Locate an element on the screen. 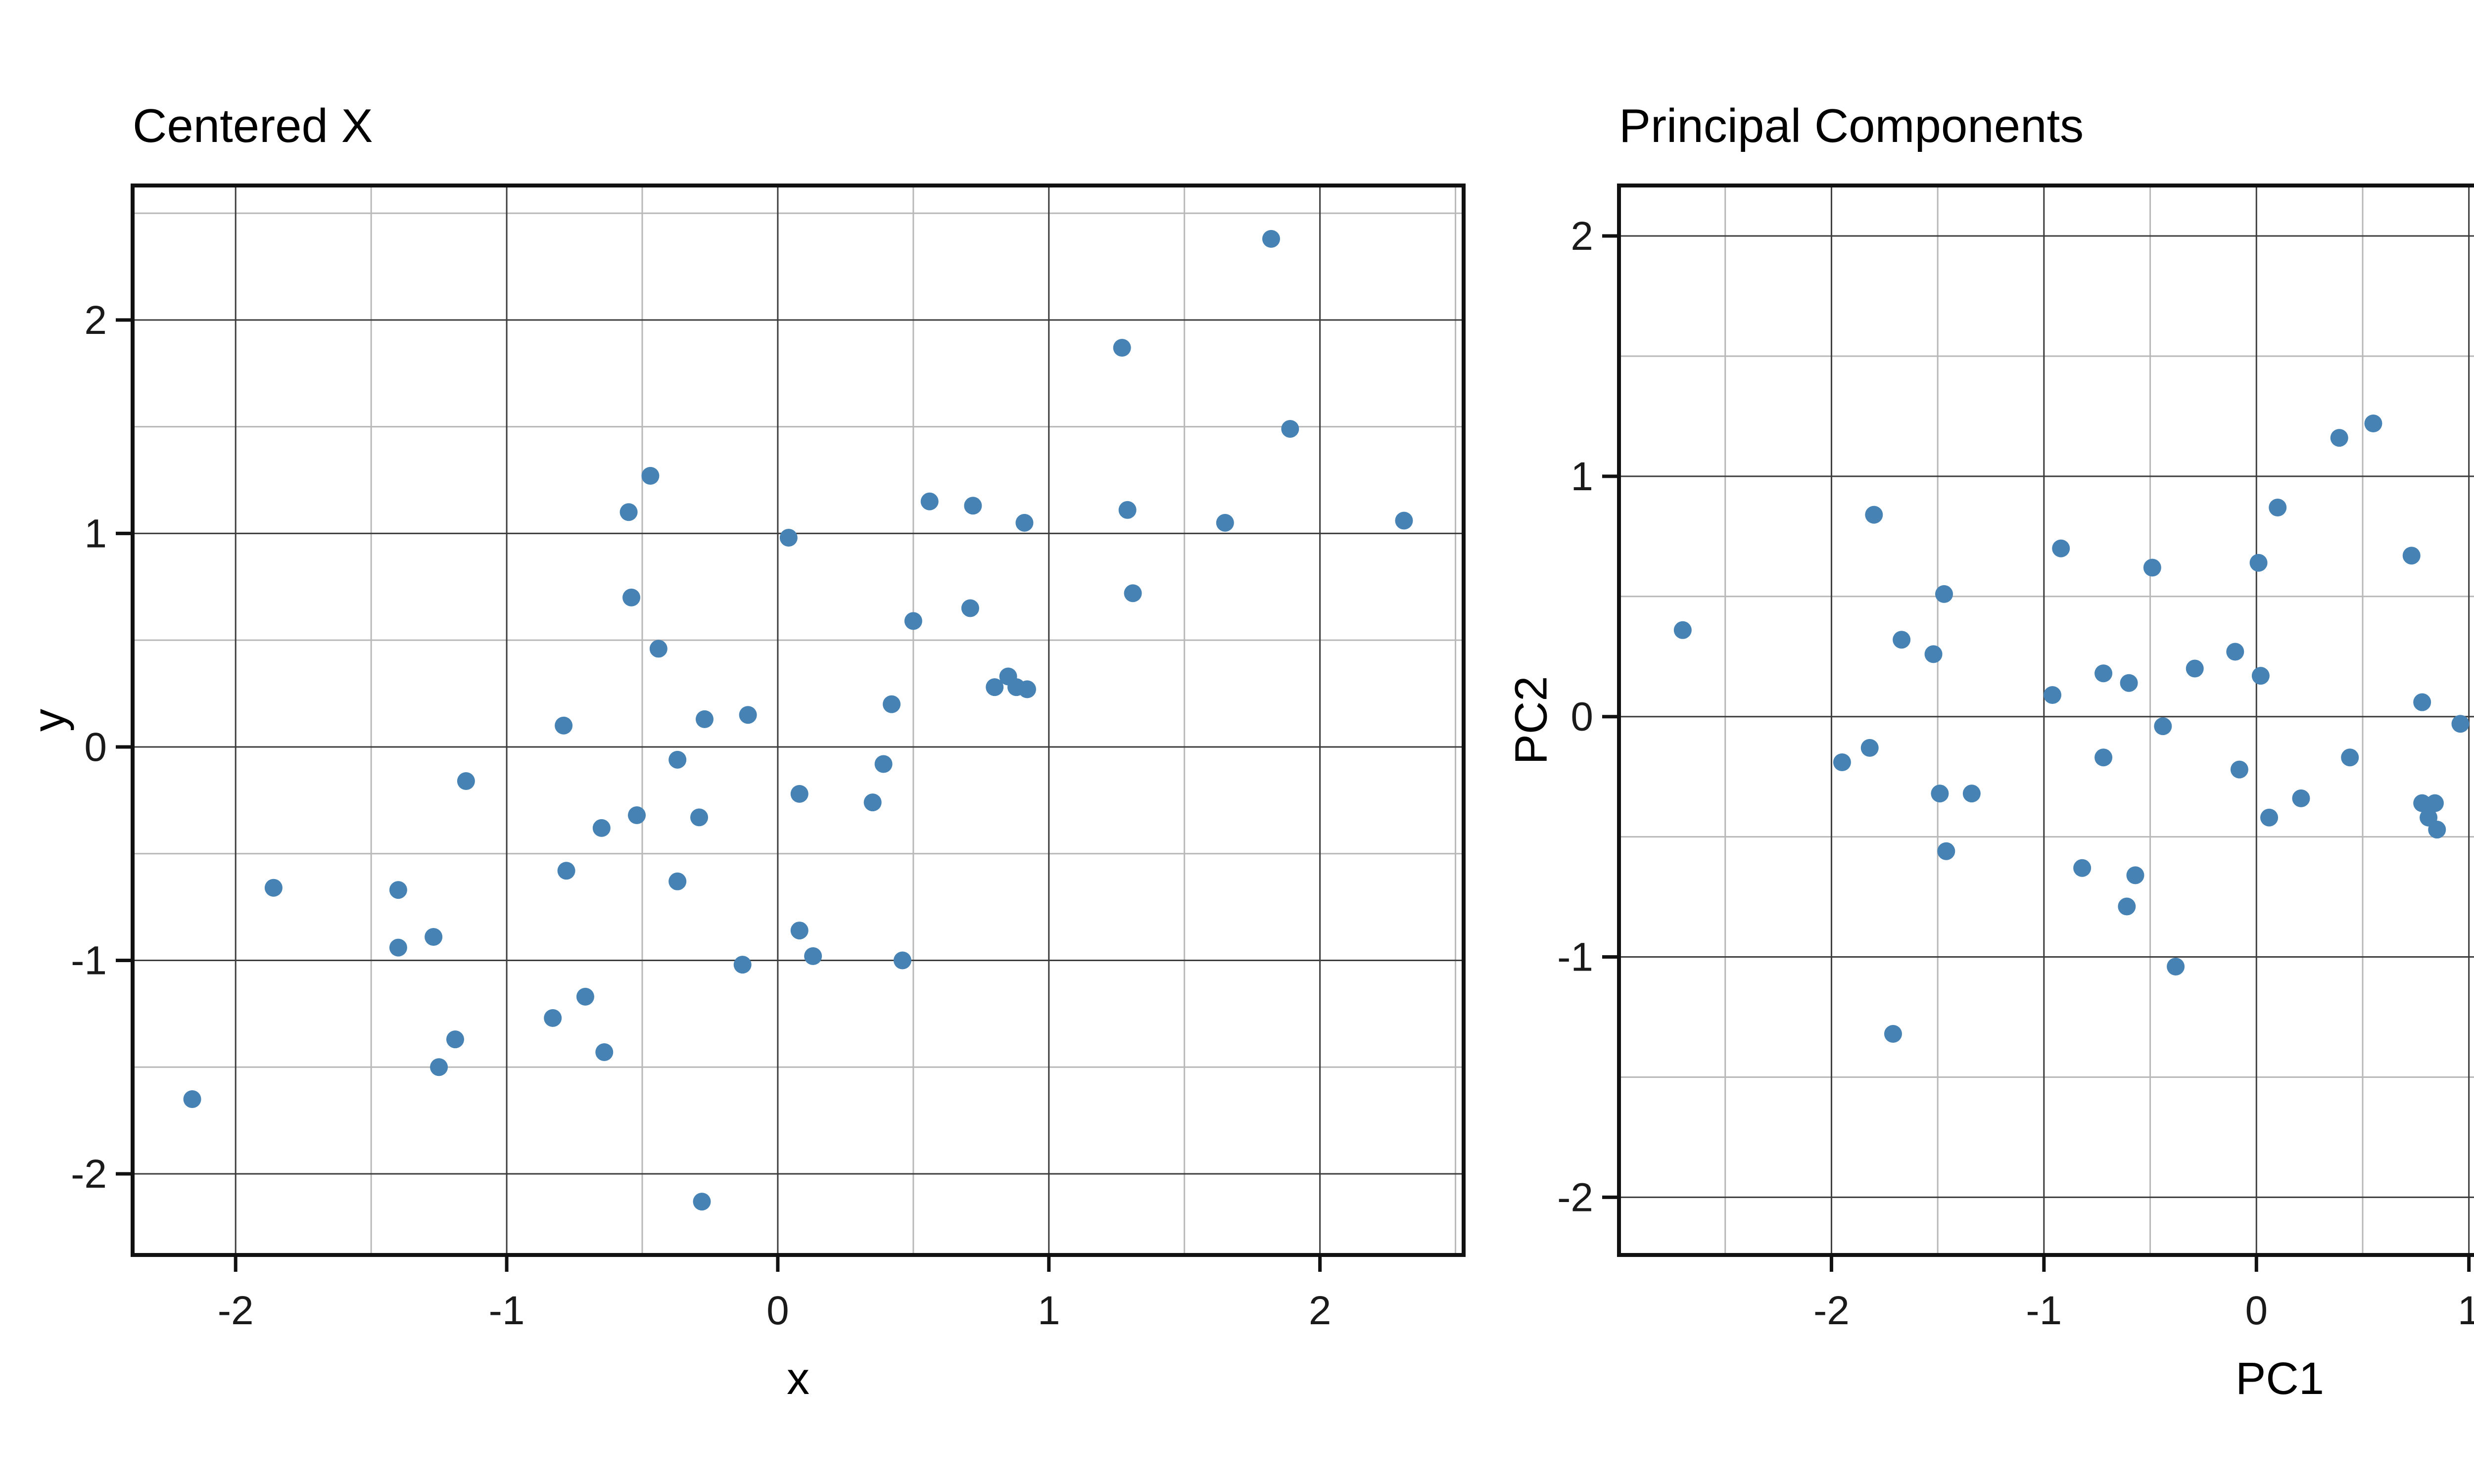  x-axis-label-left: x is located at coordinates (798, 1378).